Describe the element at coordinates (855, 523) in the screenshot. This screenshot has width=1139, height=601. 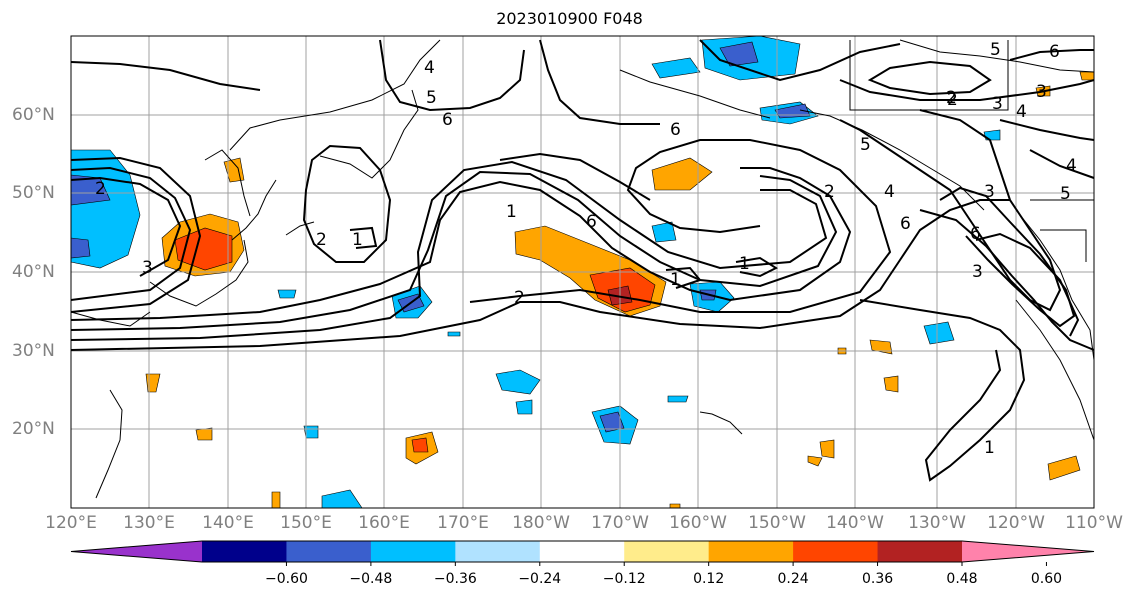
I see `longitude-label: 140°W` at that location.